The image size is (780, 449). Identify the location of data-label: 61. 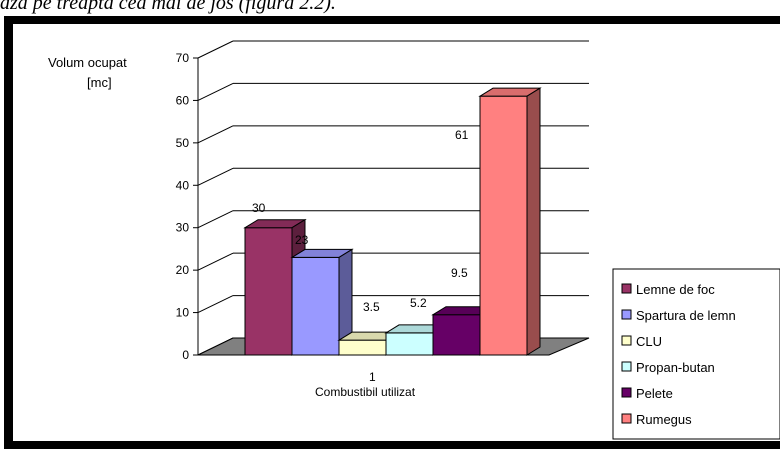
(462, 135).